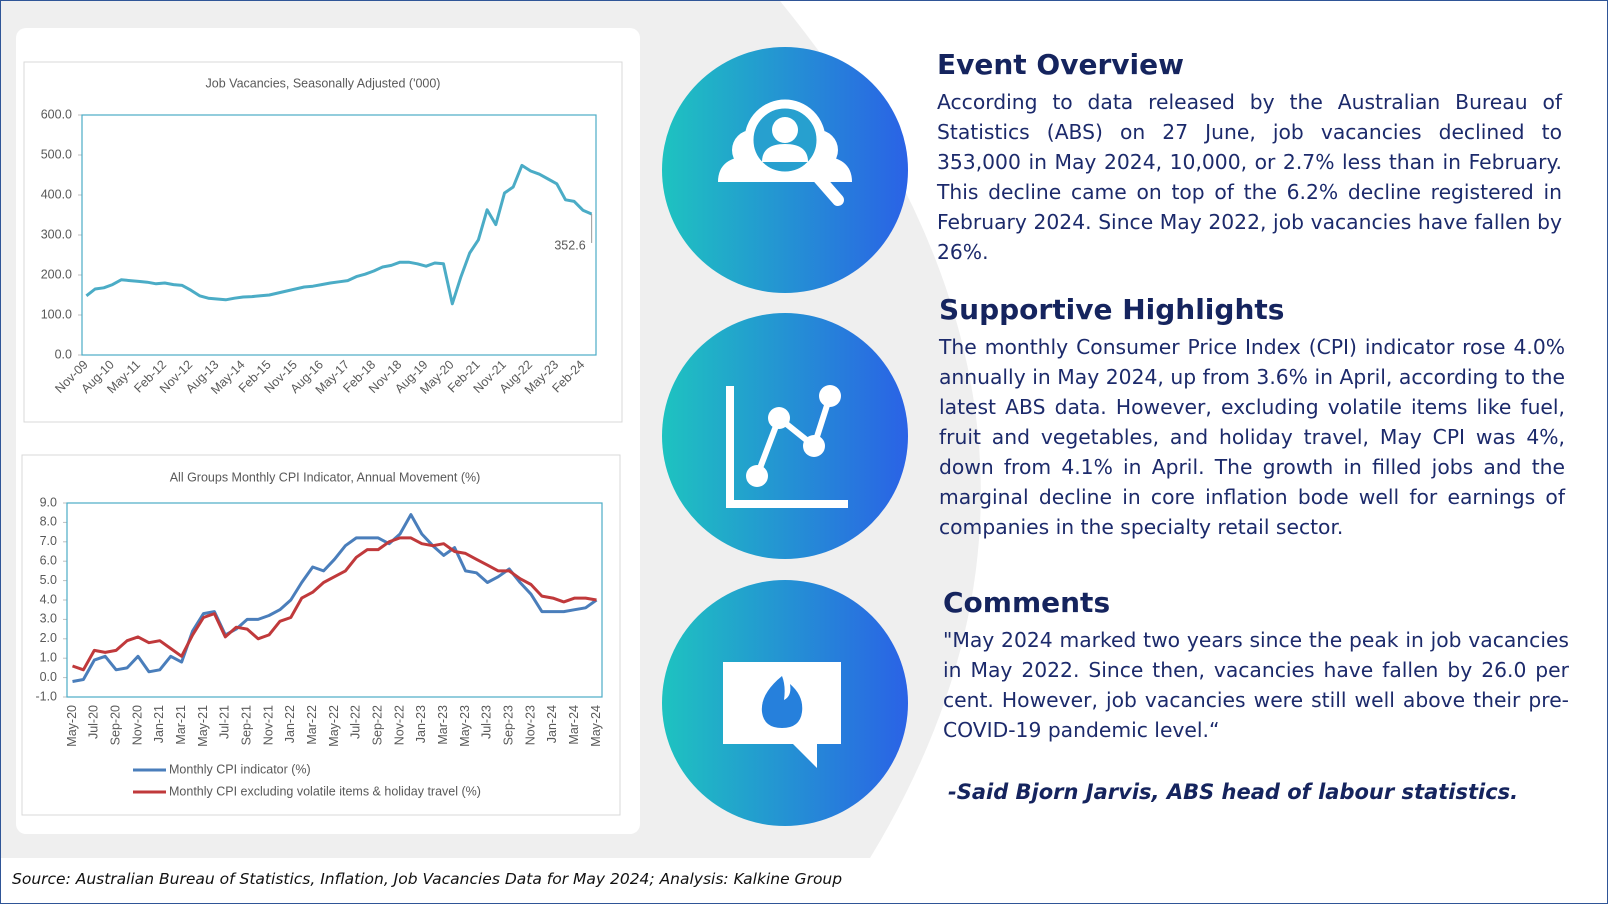  Describe the element at coordinates (48, 502) in the screenshot. I see `y-tick-label: 9.0` at that location.